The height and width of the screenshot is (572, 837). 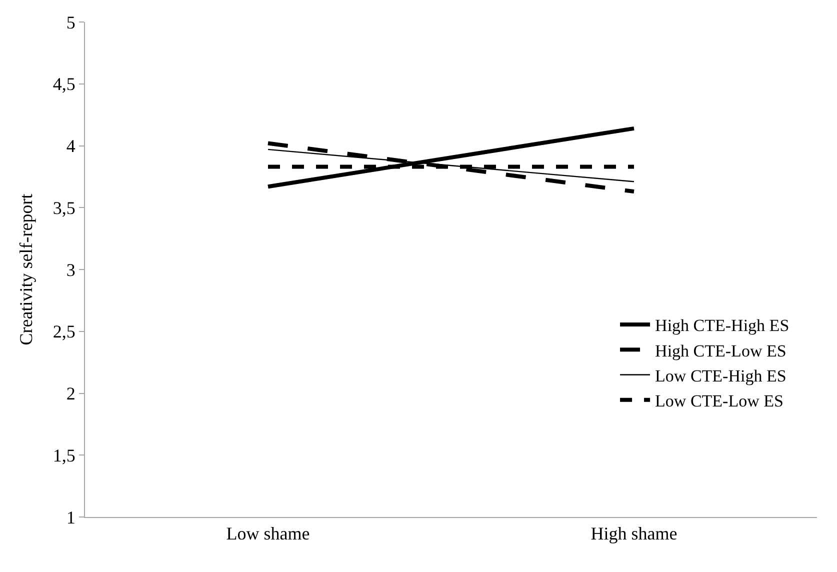 What do you see at coordinates (71, 146) in the screenshot?
I see `y-tick-label: 4` at bounding box center [71, 146].